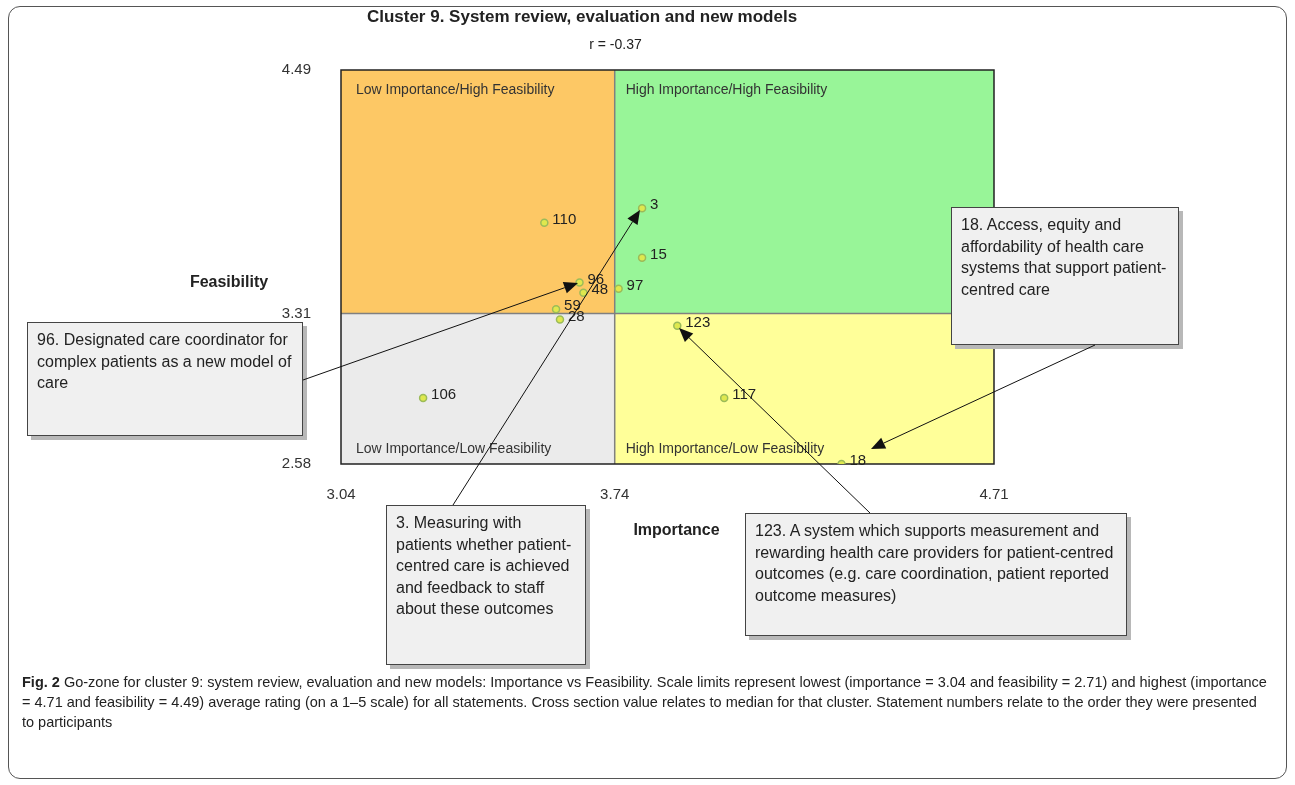 The image size is (1295, 785). Describe the element at coordinates (296, 312) in the screenshot. I see `y-tick-label: 3.31` at that location.